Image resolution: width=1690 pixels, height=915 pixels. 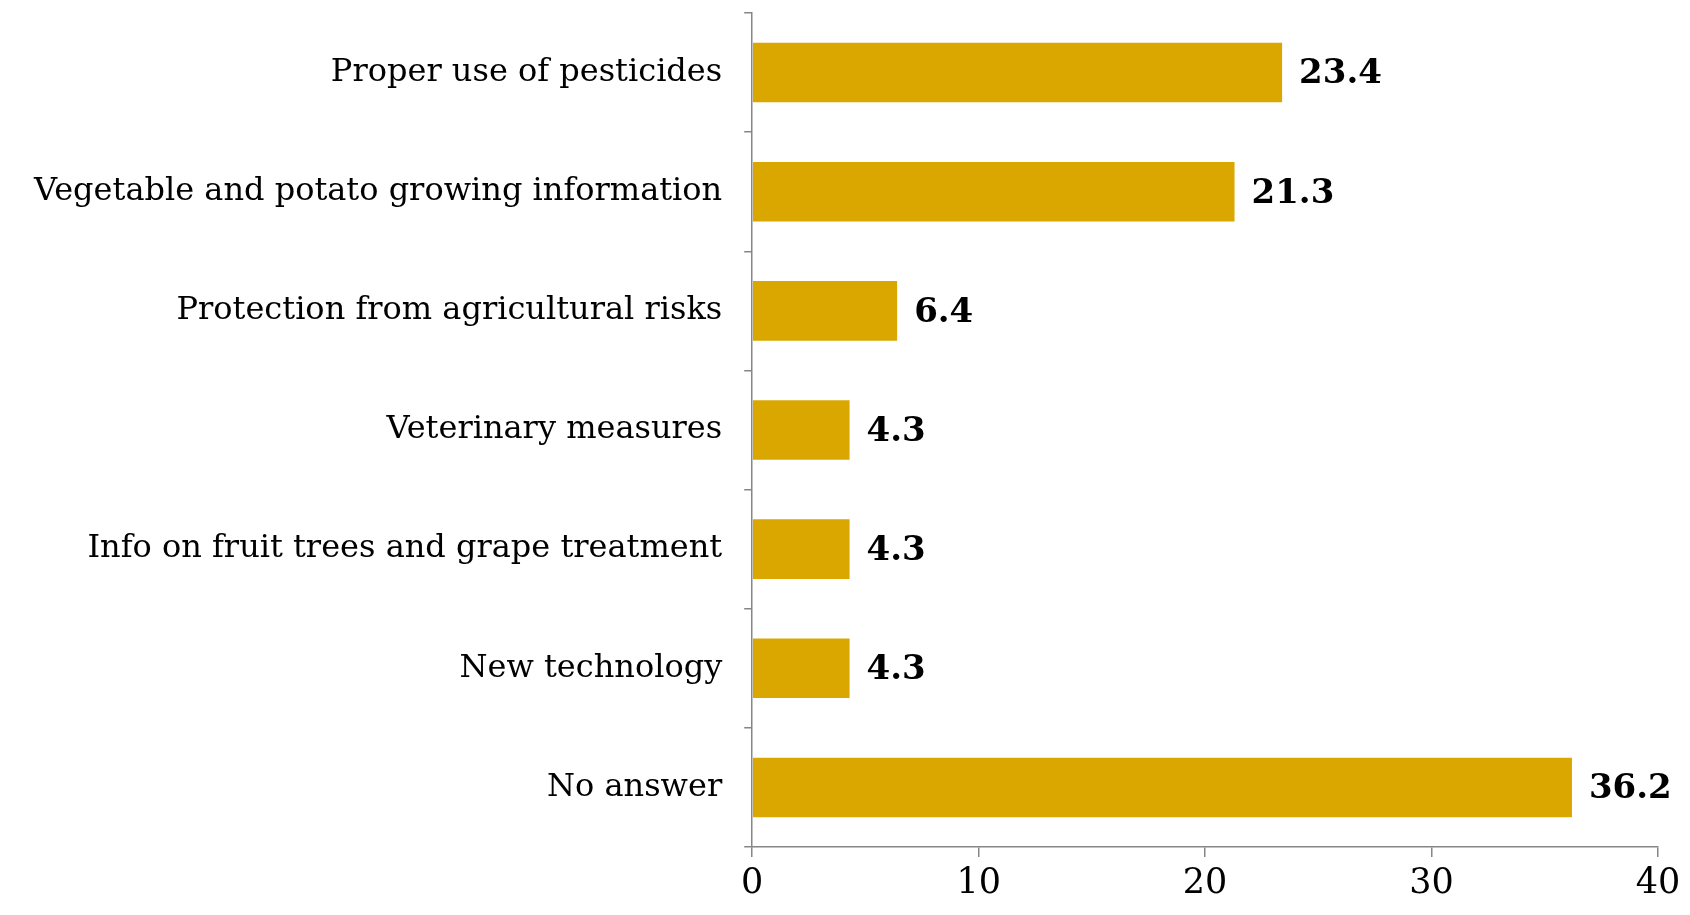 I want to click on y-tick-label: No answer, so click(x=635, y=784).